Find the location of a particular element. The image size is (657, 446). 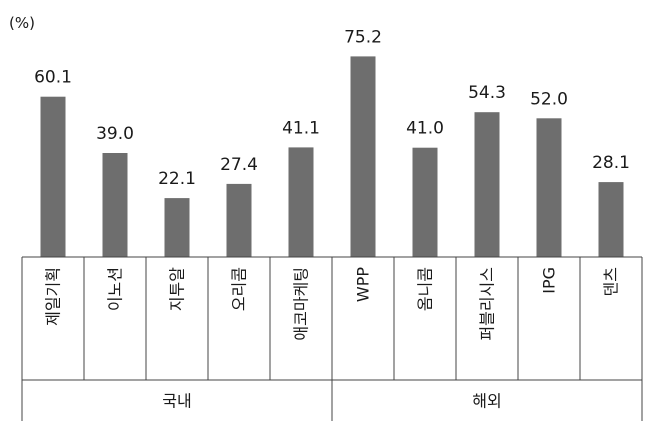

category-label-7: 퍼블리시스 is located at coordinates (487, 304).